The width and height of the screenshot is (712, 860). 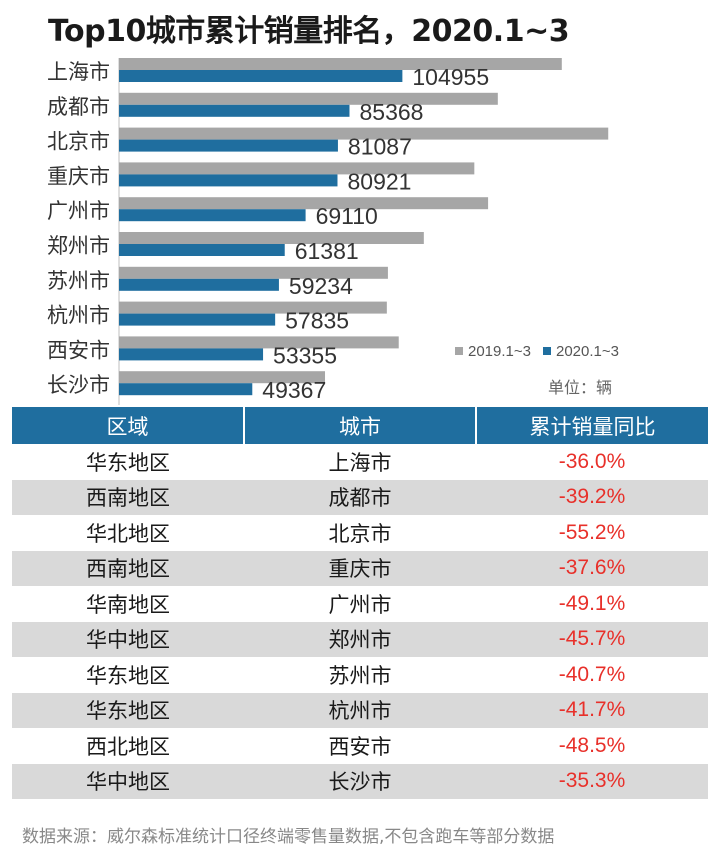 What do you see at coordinates (78, 350) in the screenshot?
I see `category-label: 西安市` at bounding box center [78, 350].